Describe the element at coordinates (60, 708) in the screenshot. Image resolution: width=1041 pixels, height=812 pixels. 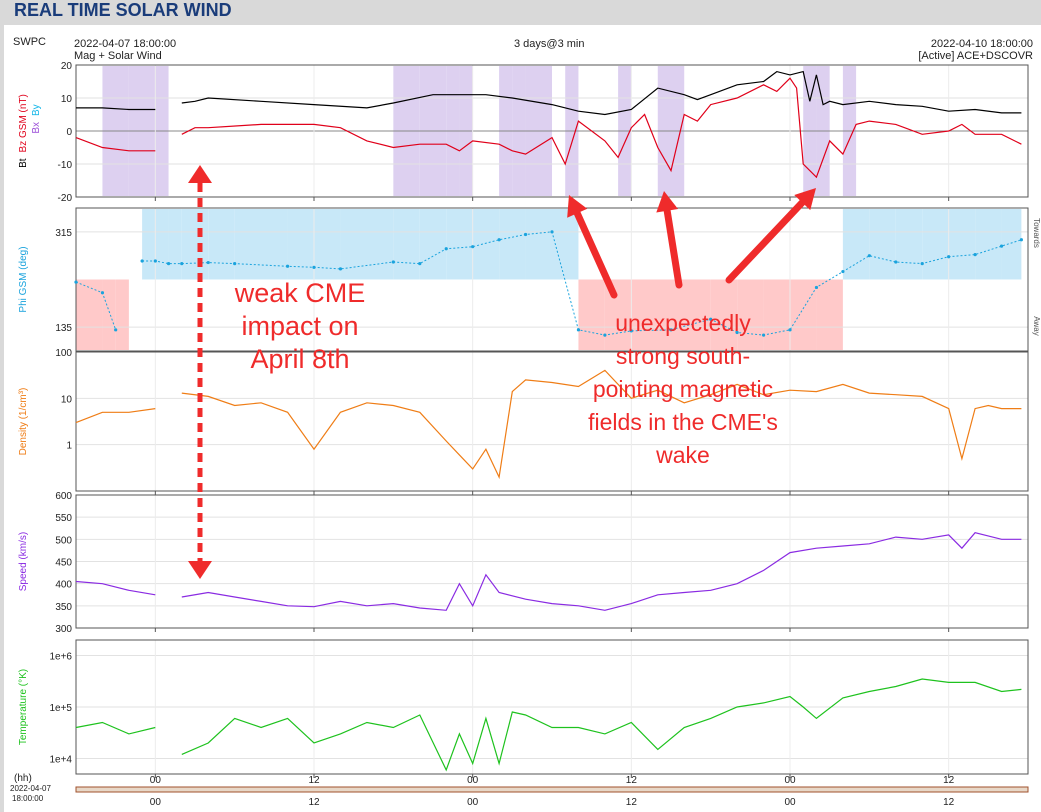
I see `y-tick-label: 1e+5` at that location.